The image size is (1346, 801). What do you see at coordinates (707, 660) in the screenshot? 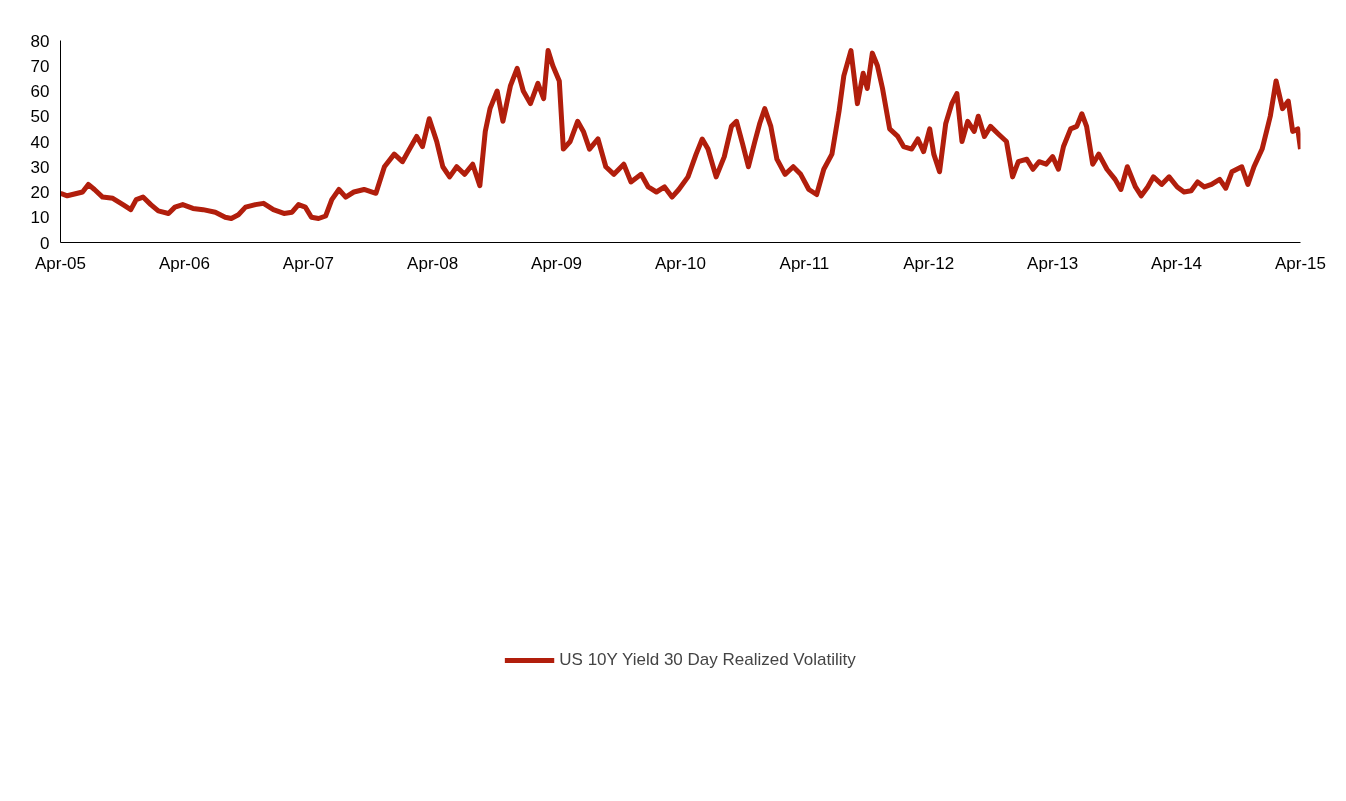
I see `legend-label: US 10Y Yield 30 Day Realized Volatility` at bounding box center [707, 660].